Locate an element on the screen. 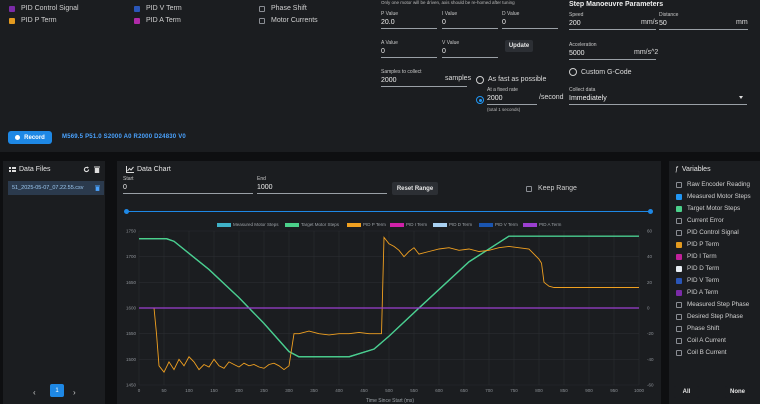  legend-item: PID A Term is located at coordinates (542, 224).